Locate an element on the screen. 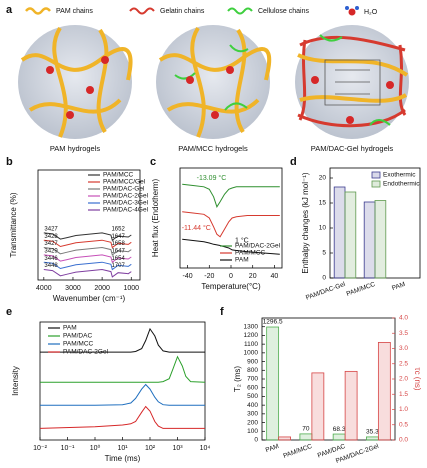 The width and height of the screenshot is (427, 468). x-tick-label: 10⁰ is located at coordinates (95, 448).